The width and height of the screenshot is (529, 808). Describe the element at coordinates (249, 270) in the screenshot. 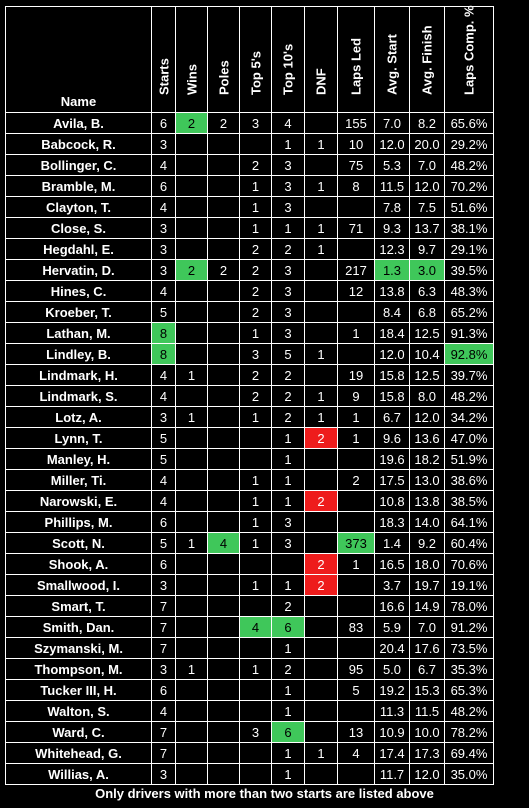

I see `table-row: Hervatin, D. 3 2 2 2 3 217 1.3 3.0 39.5%` at that location.